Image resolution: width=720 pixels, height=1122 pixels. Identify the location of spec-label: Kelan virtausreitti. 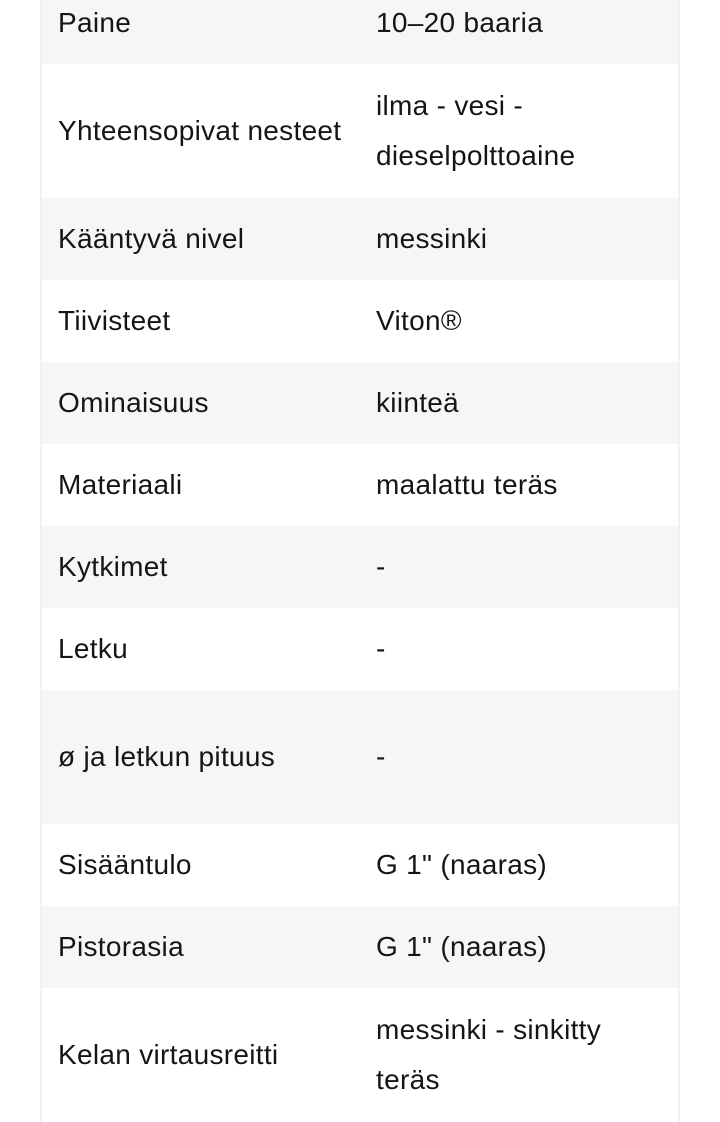
(168, 1054).